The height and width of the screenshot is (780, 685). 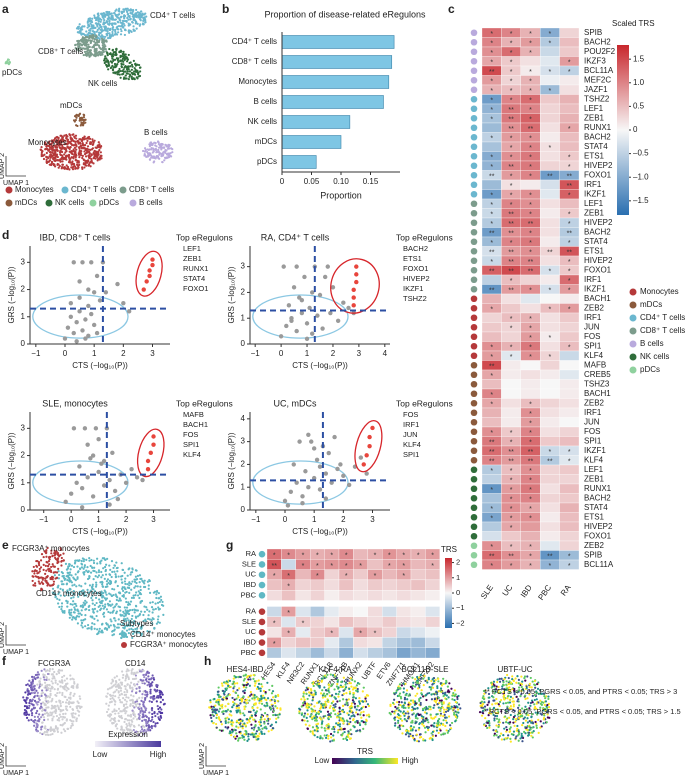 What do you see at coordinates (599, 70) in the screenshot?
I see `row-label: BCL11A` at bounding box center [599, 70].